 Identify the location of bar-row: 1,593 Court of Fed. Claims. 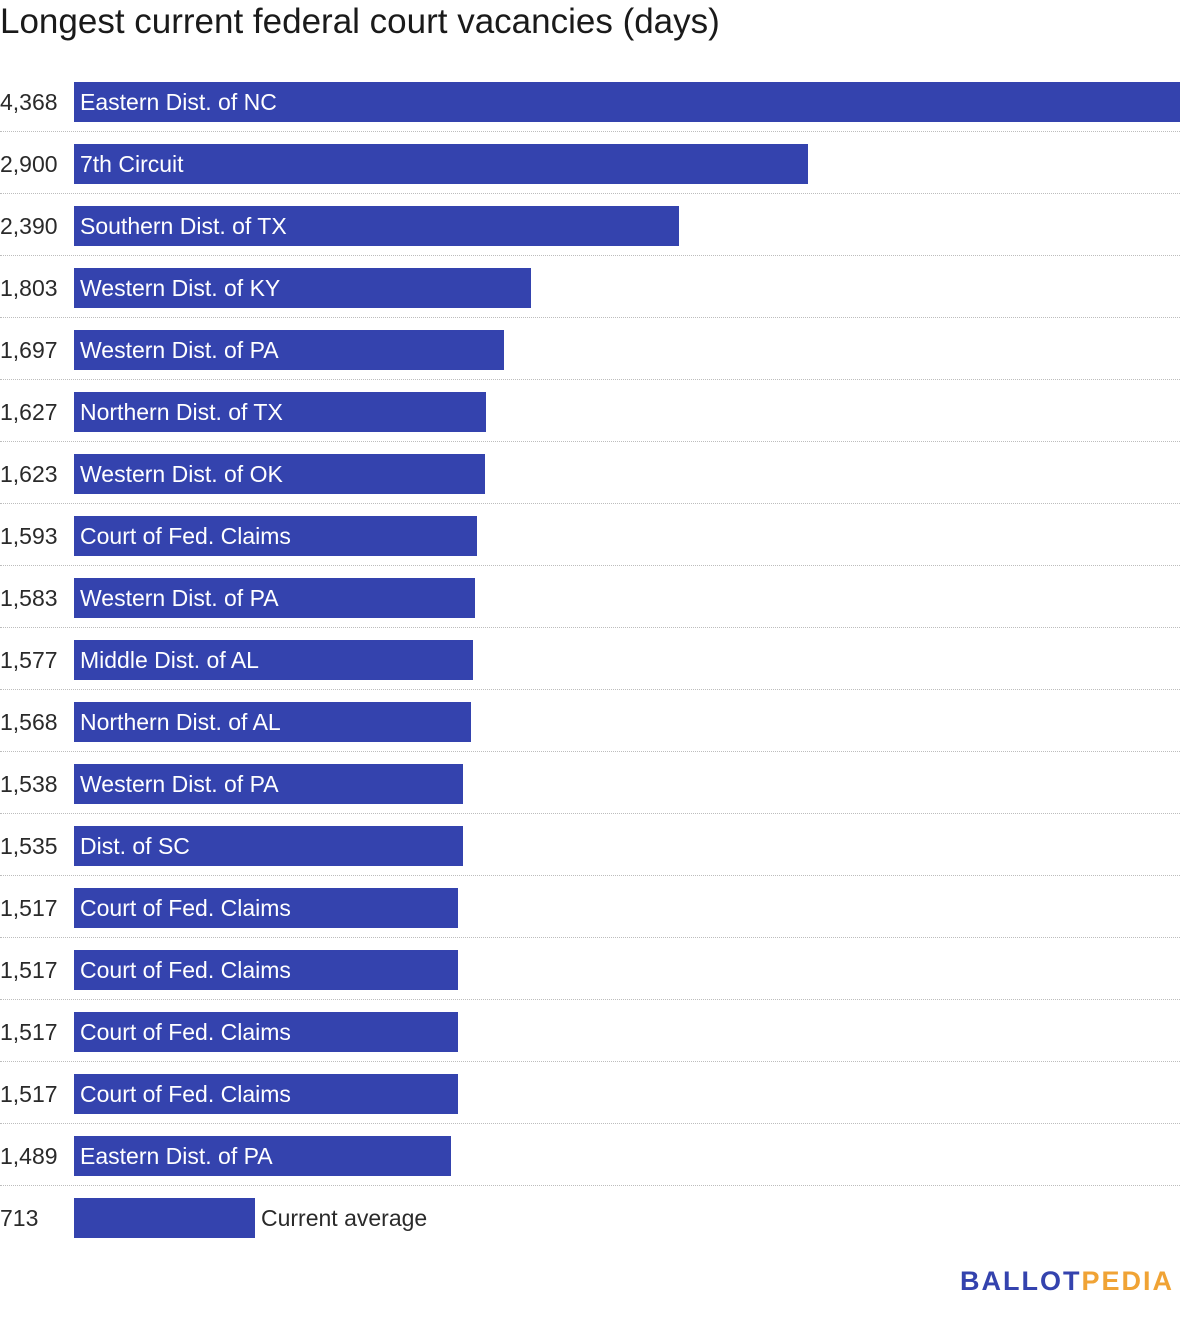
(590, 535).